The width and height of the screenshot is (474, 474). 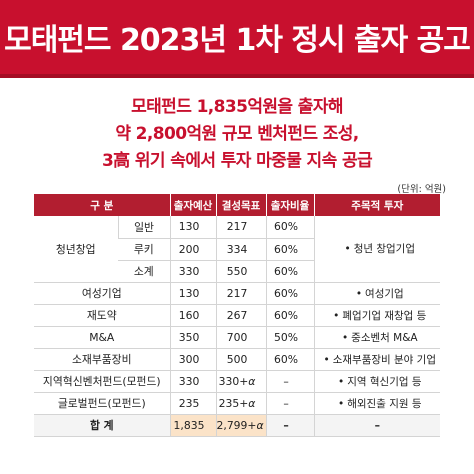 I want to click on sub-category: 일반, so click(x=144, y=227).